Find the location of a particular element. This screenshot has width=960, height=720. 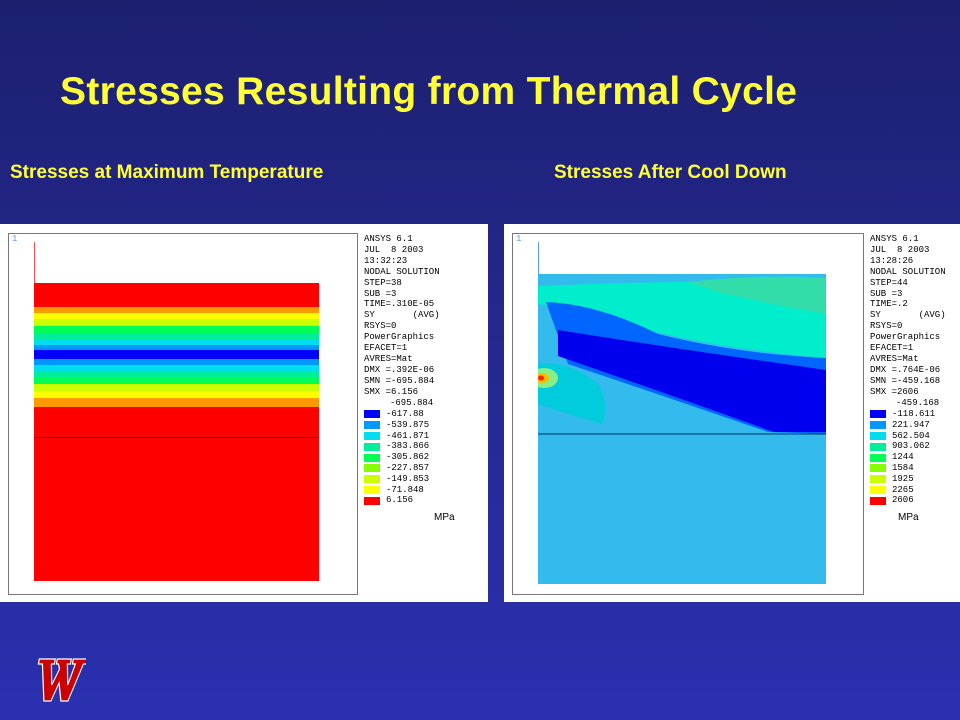

left-contour-plot is located at coordinates (176, 432).